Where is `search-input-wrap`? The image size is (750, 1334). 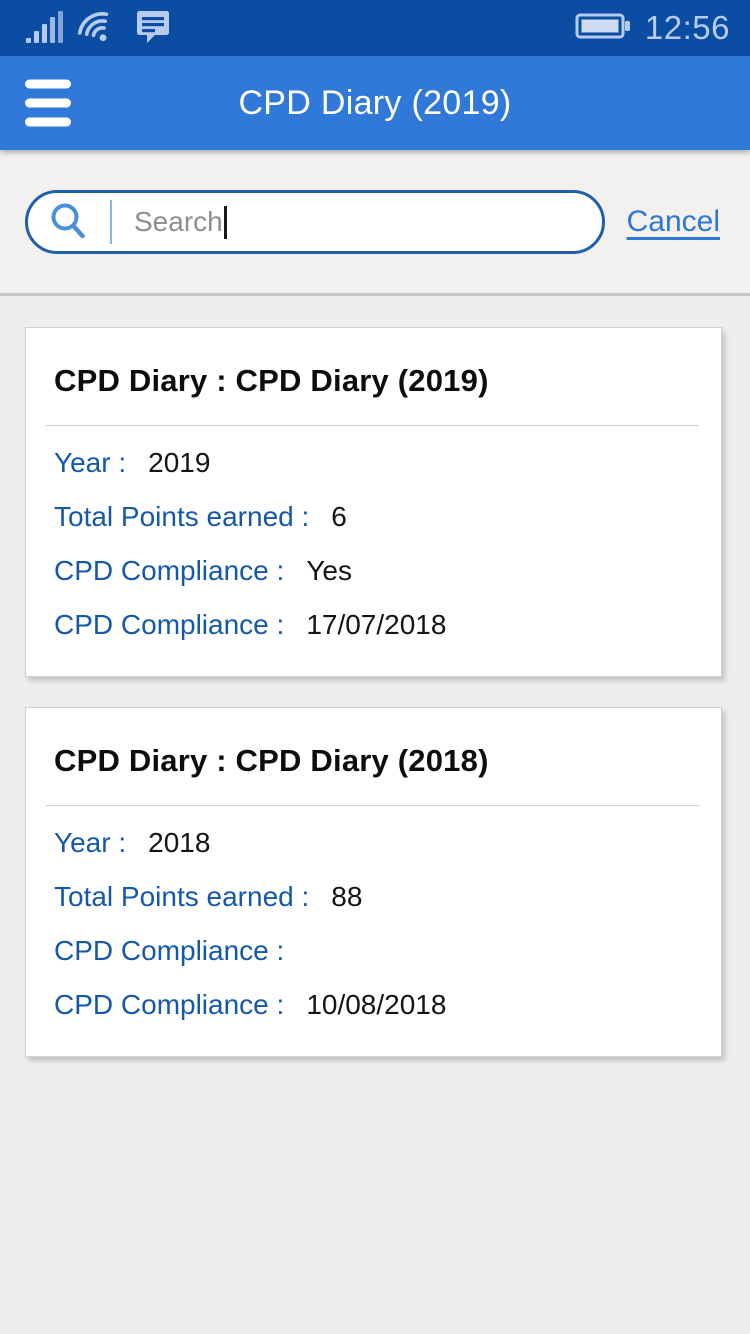 search-input-wrap is located at coordinates (357, 221).